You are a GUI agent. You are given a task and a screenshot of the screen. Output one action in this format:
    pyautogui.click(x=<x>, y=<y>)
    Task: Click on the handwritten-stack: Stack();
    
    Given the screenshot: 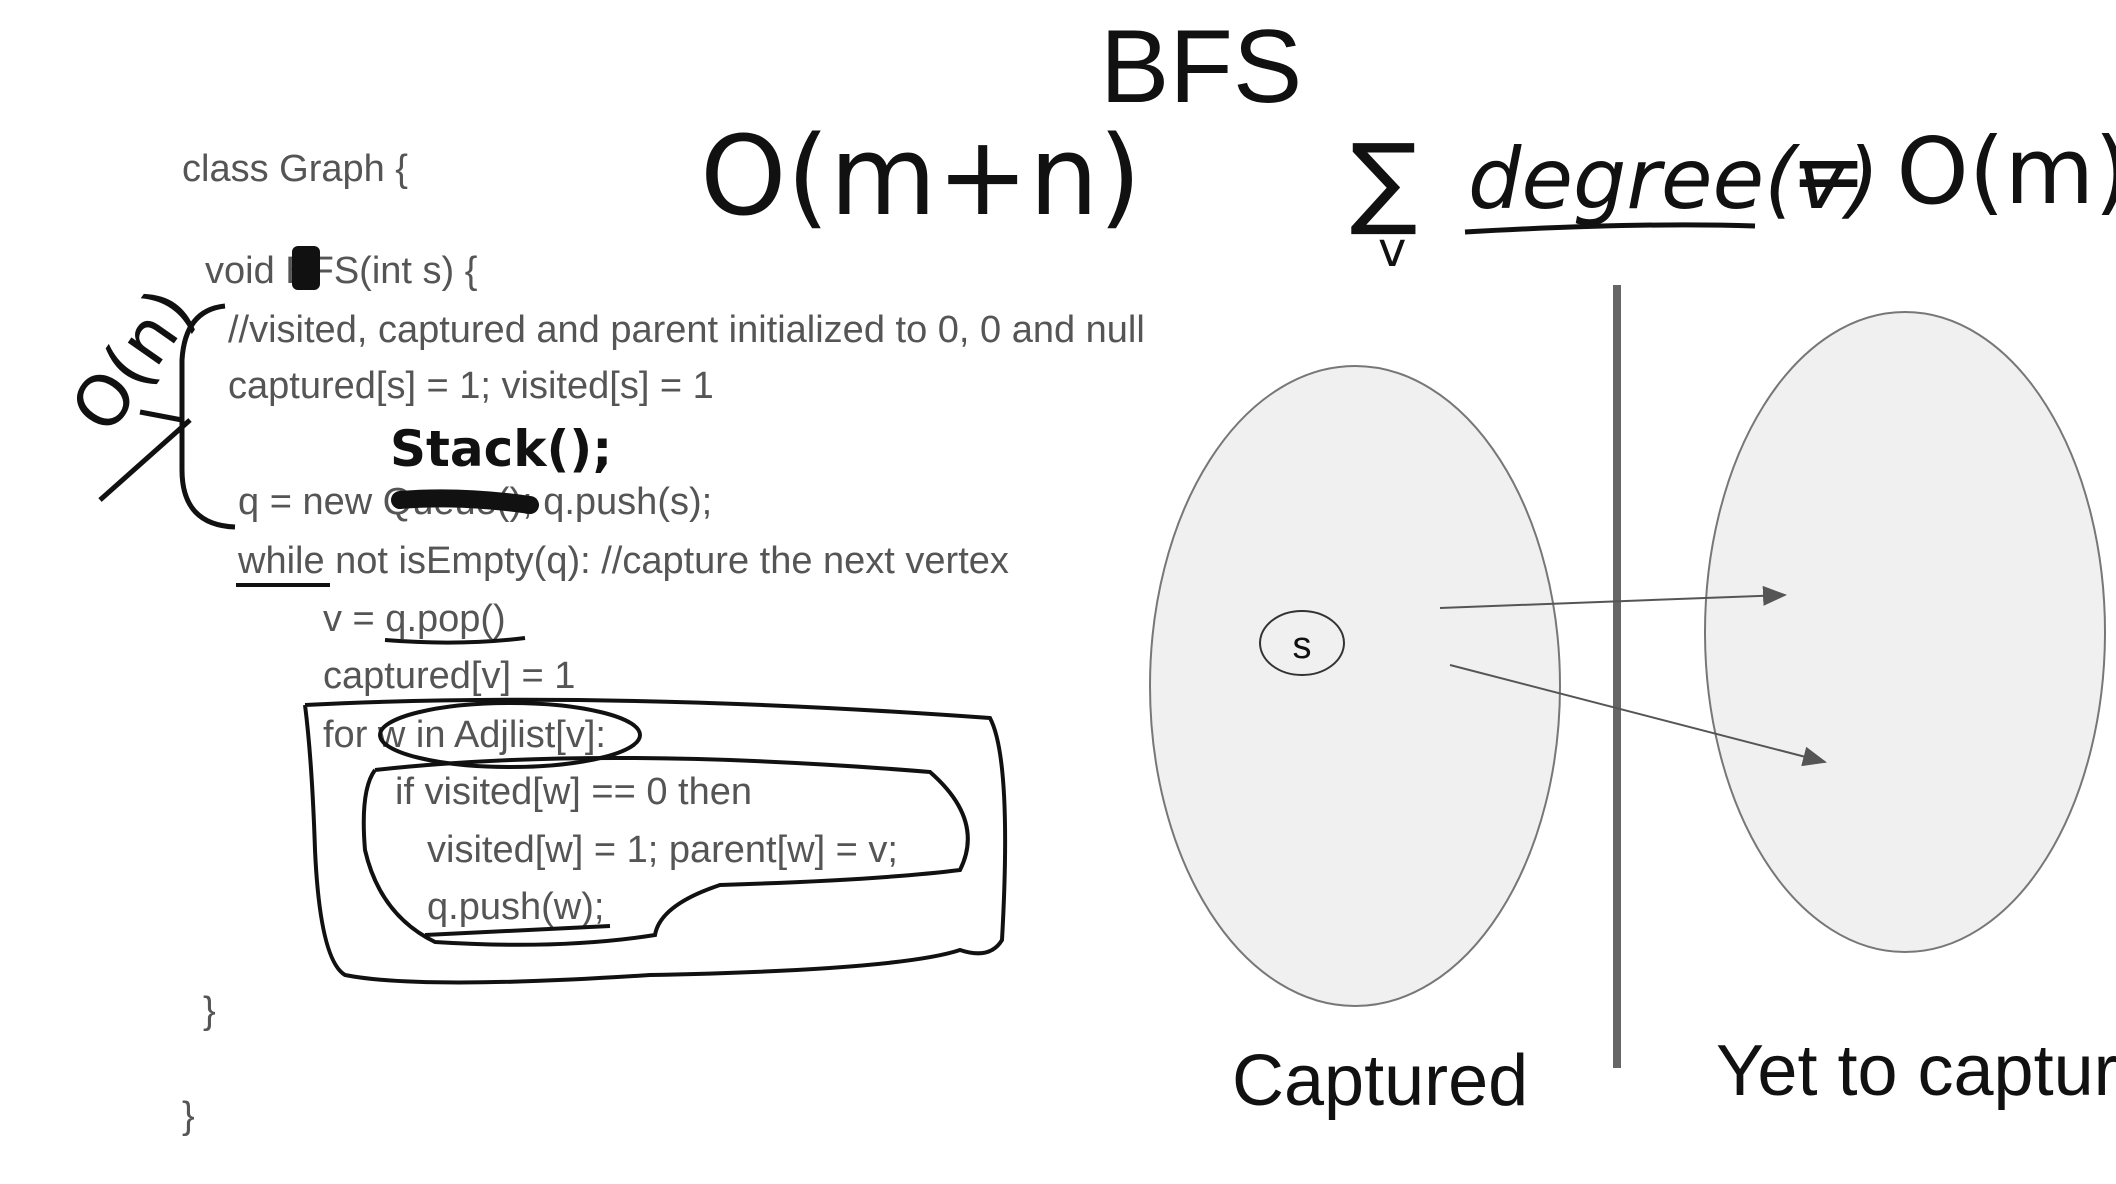 What is the action you would take?
    pyautogui.click(x=501, y=449)
    